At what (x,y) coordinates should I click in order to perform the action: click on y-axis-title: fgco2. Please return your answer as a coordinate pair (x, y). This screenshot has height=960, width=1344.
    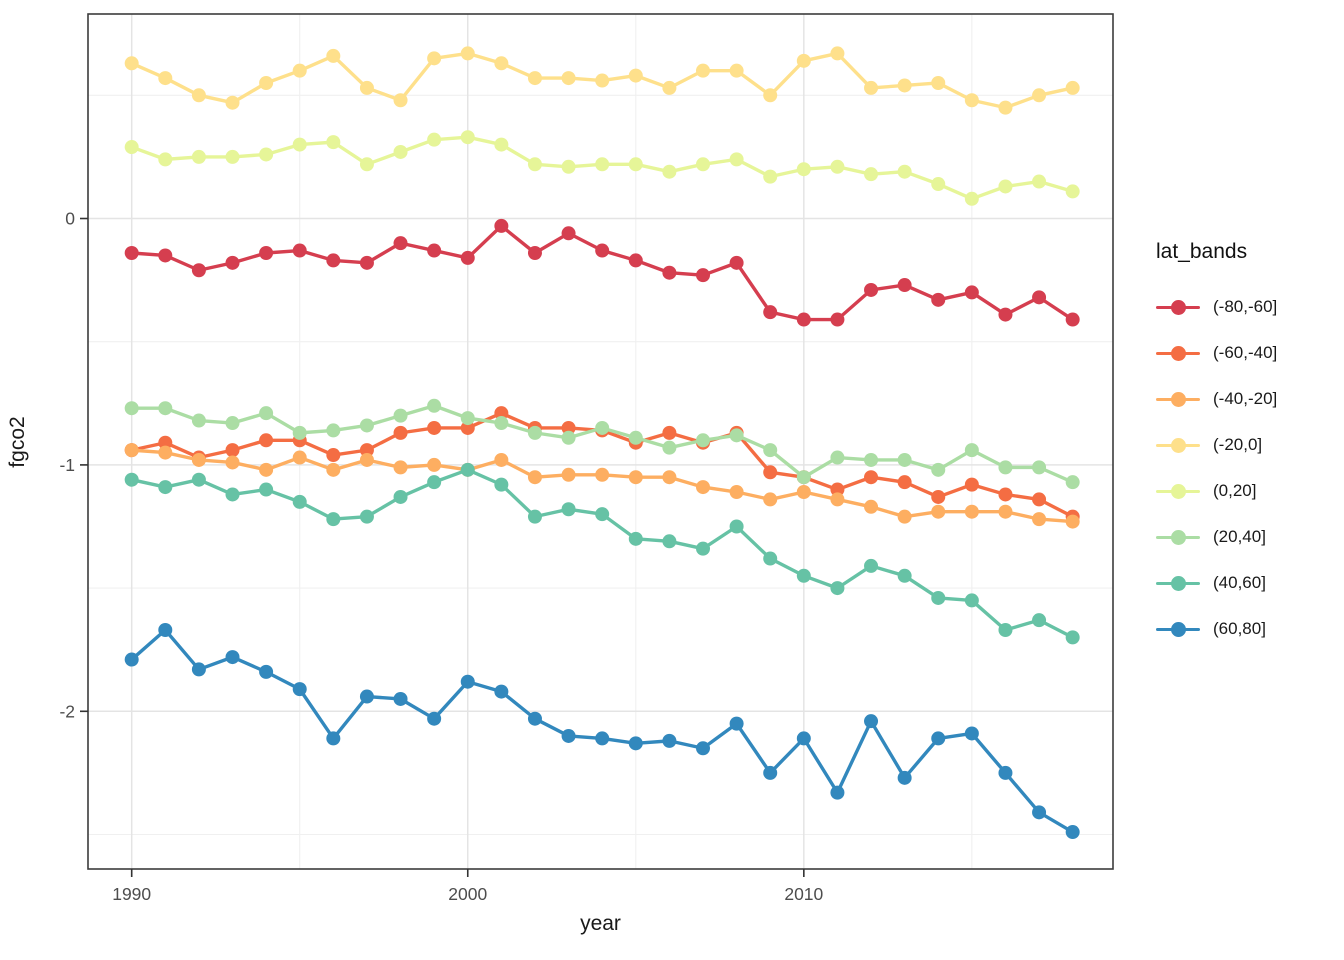
    Looking at the image, I should click on (17, 442).